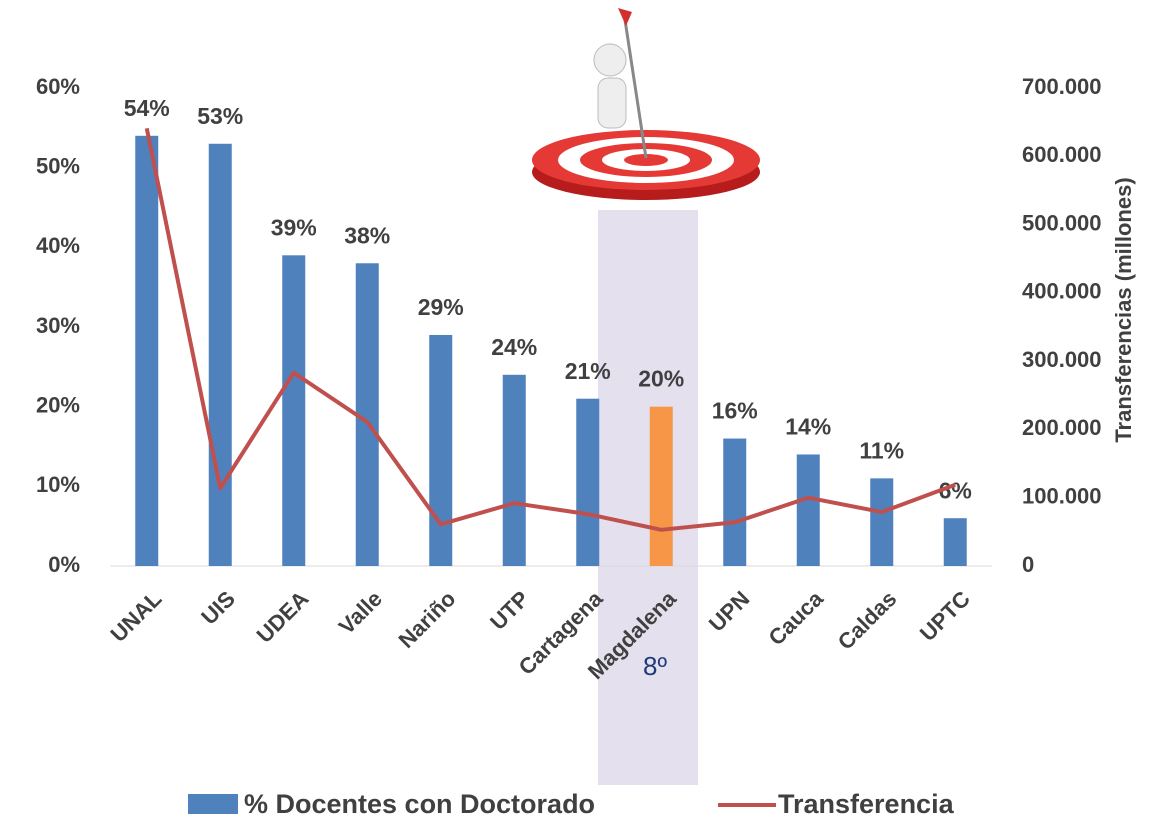 The image size is (1155, 823). I want to click on y-tick-label: 0%, so click(64, 564).